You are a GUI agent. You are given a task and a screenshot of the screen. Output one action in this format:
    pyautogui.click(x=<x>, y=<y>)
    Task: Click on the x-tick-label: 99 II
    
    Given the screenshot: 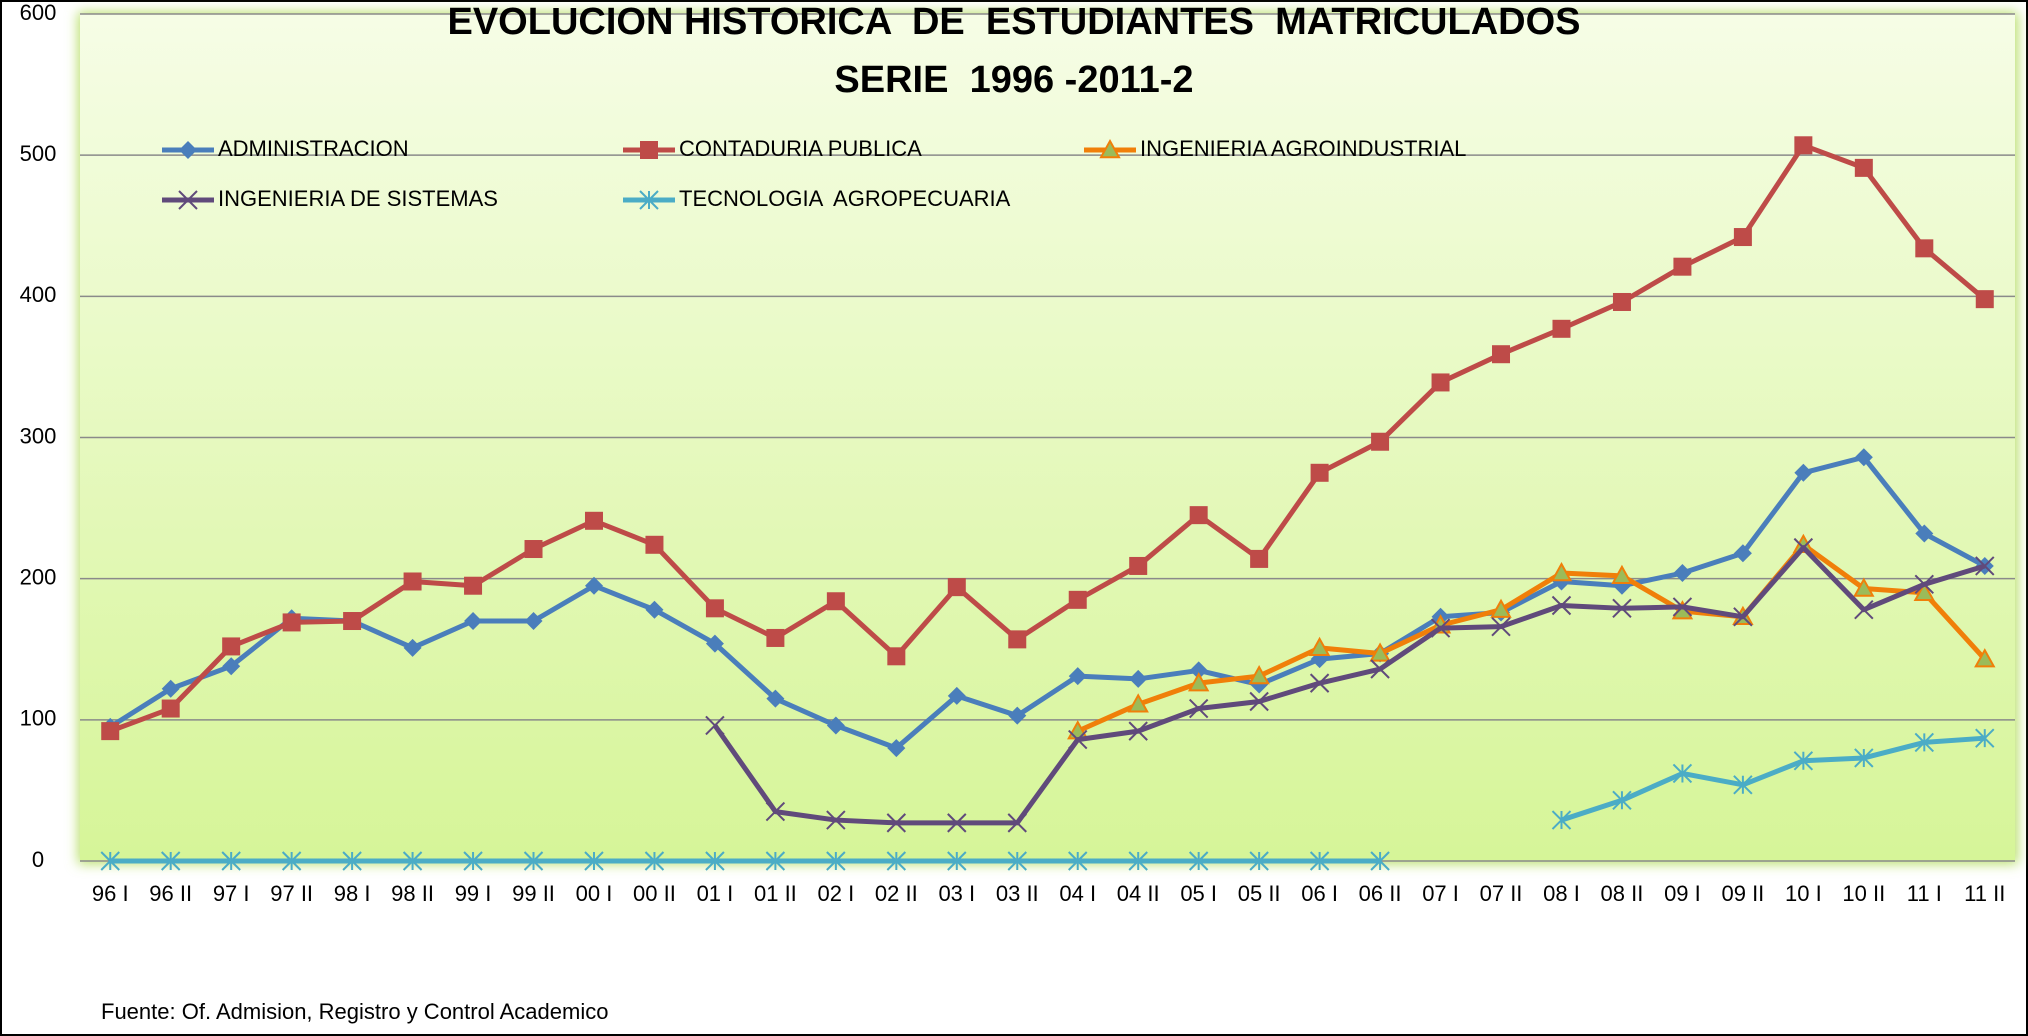 What is the action you would take?
    pyautogui.click(x=533, y=893)
    